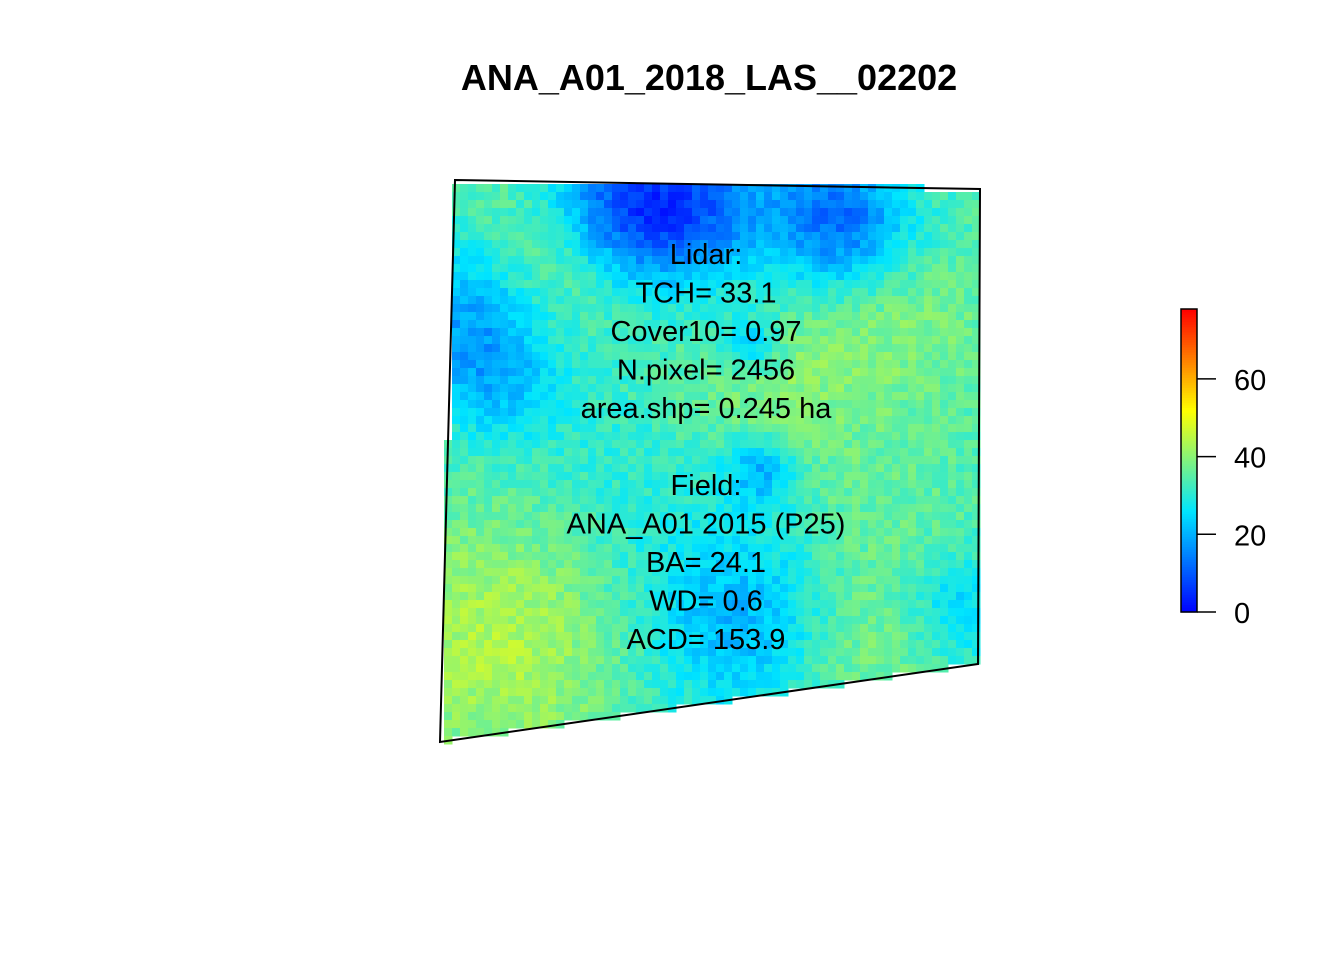 Image resolution: width=1344 pixels, height=960 pixels. What do you see at coordinates (1189, 437) in the screenshot?
I see `colorbar-step` at bounding box center [1189, 437].